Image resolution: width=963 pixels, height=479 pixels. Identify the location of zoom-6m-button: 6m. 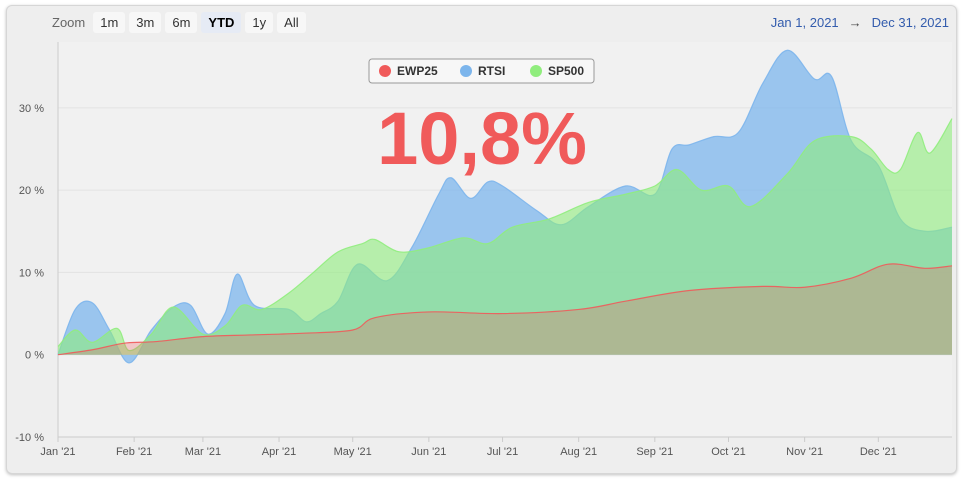
(181, 22).